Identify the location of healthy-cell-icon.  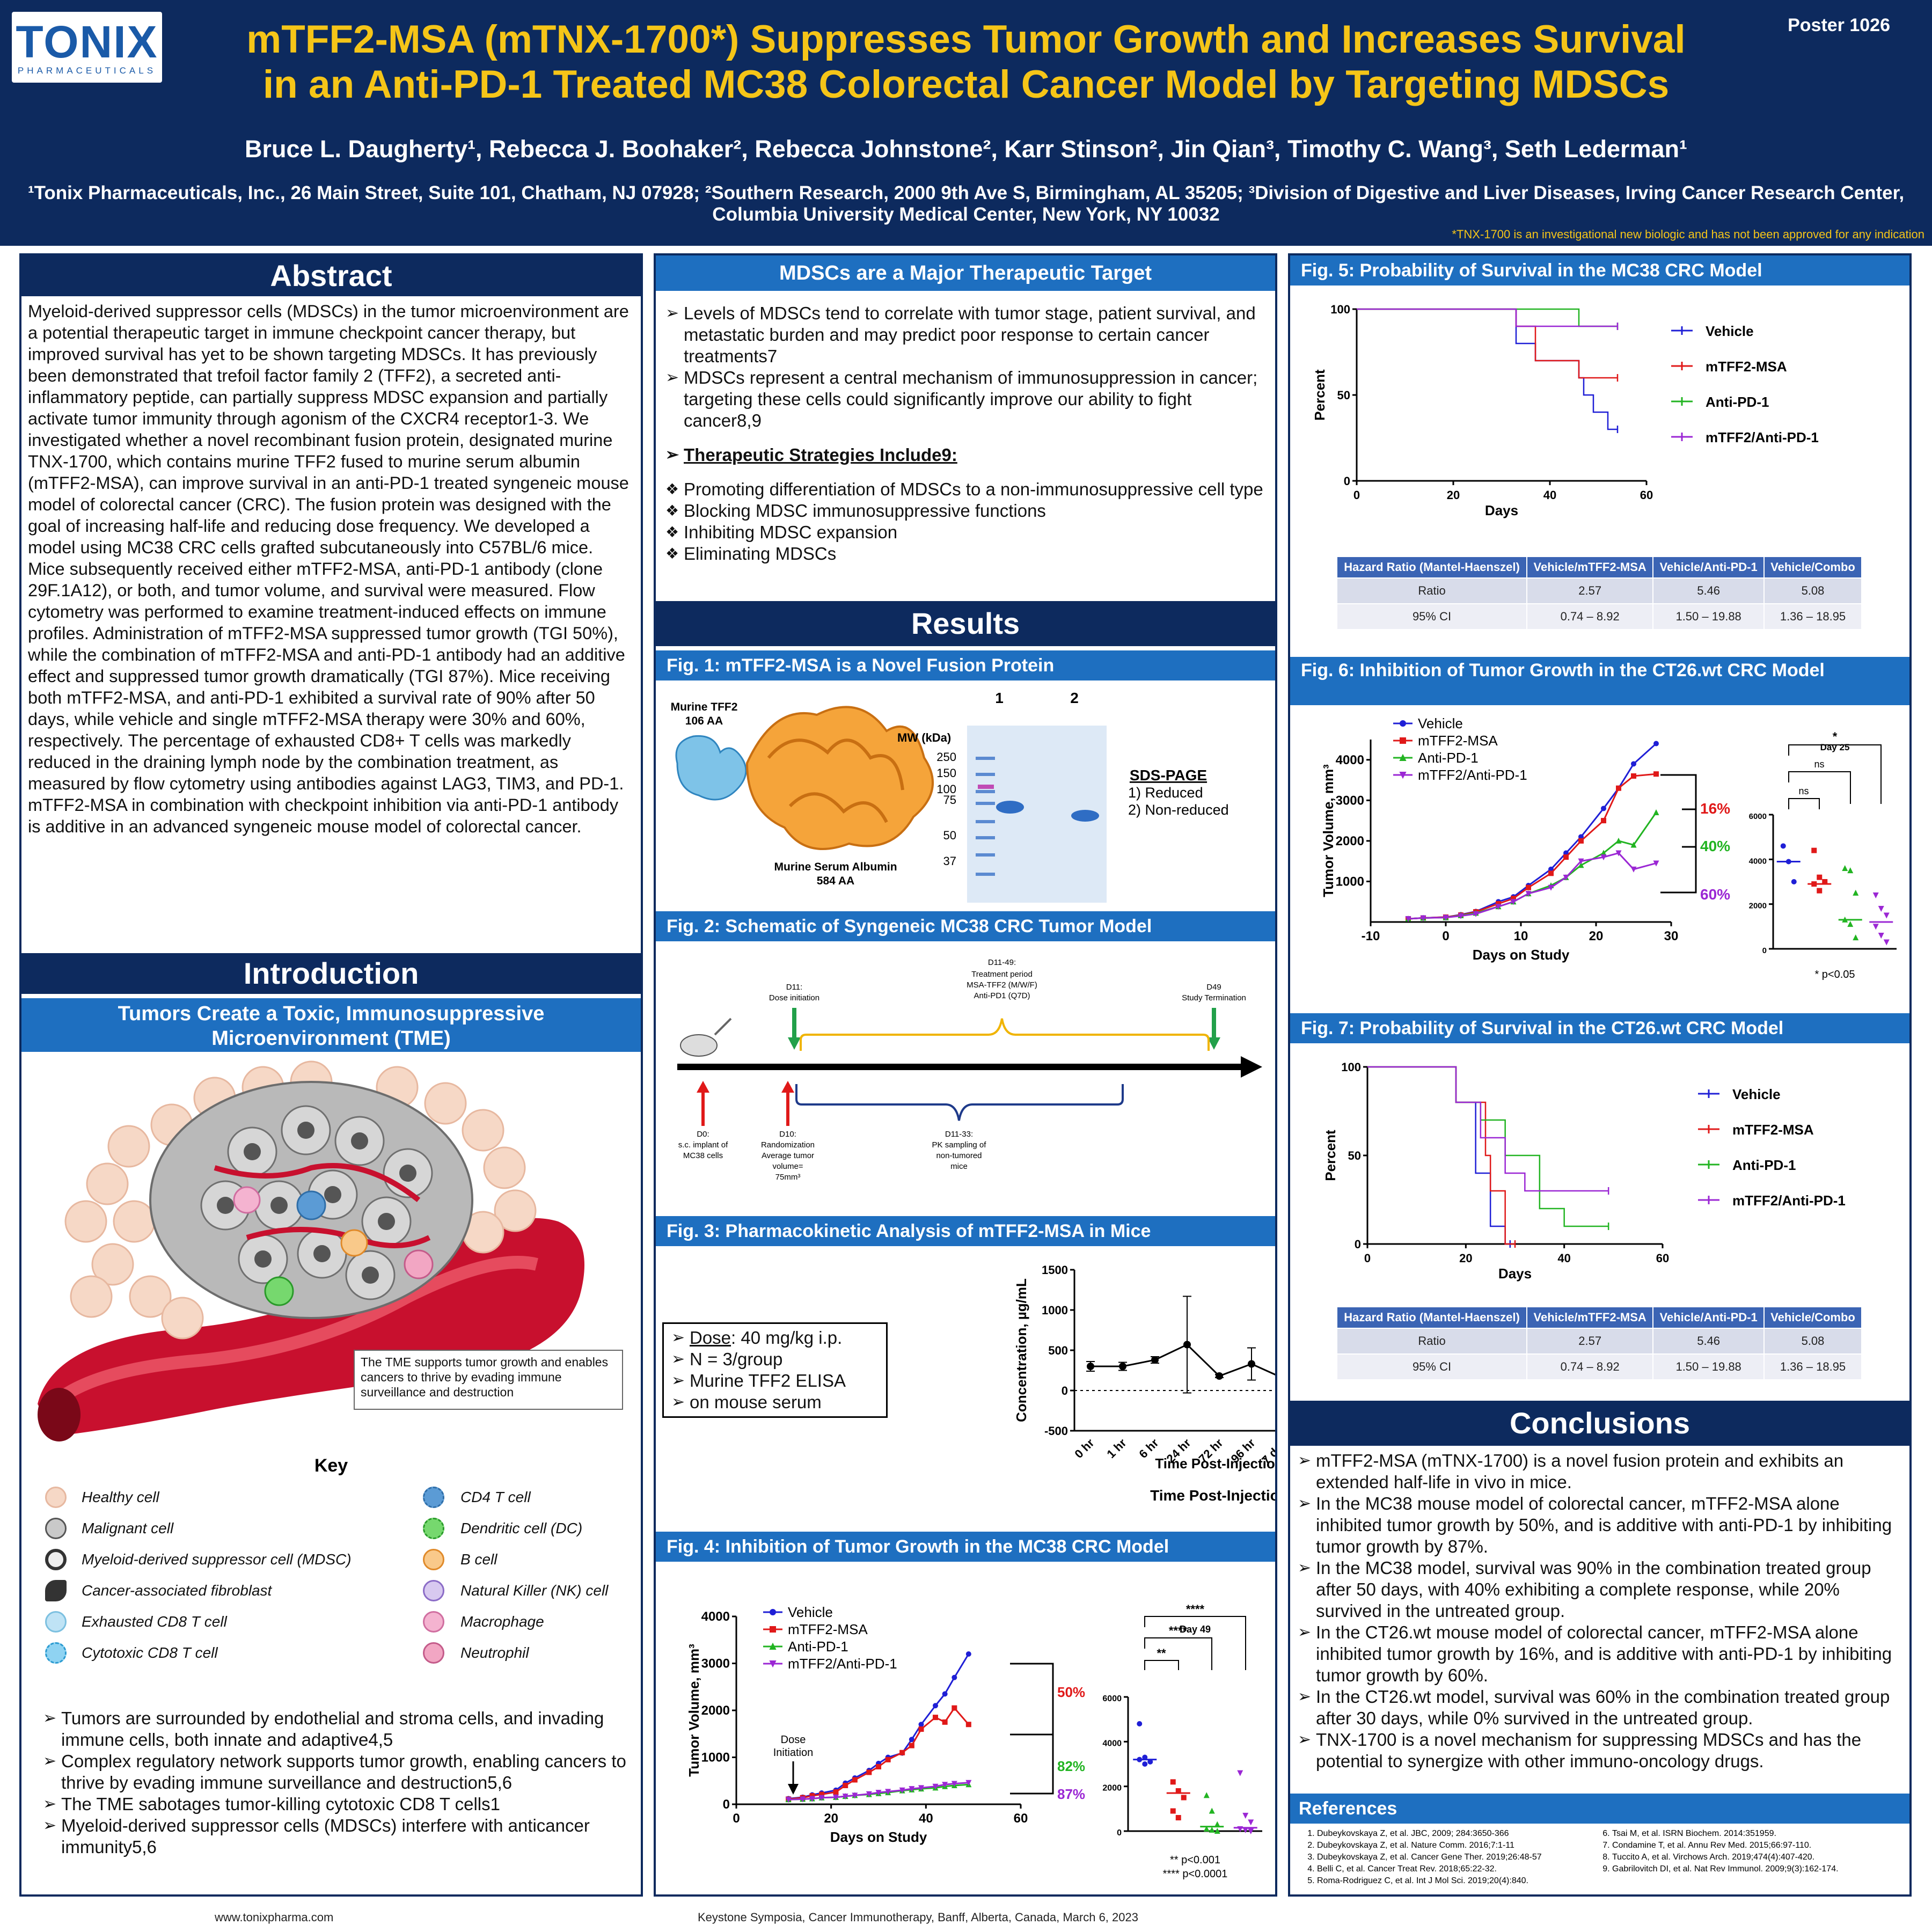
(56, 1497).